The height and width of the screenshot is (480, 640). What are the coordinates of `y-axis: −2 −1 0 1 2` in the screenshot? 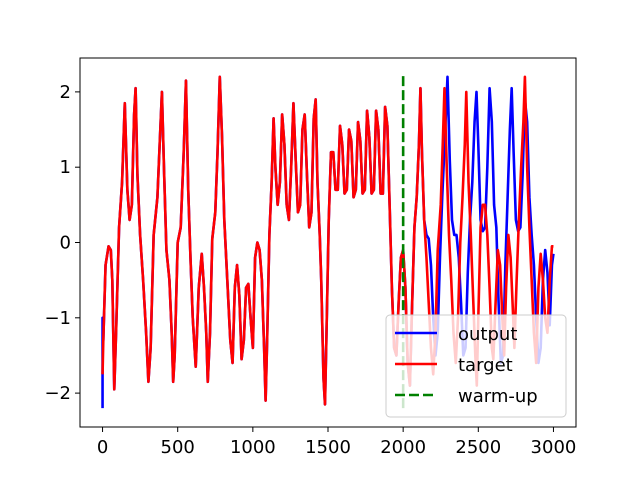 It's located at (62, 243).